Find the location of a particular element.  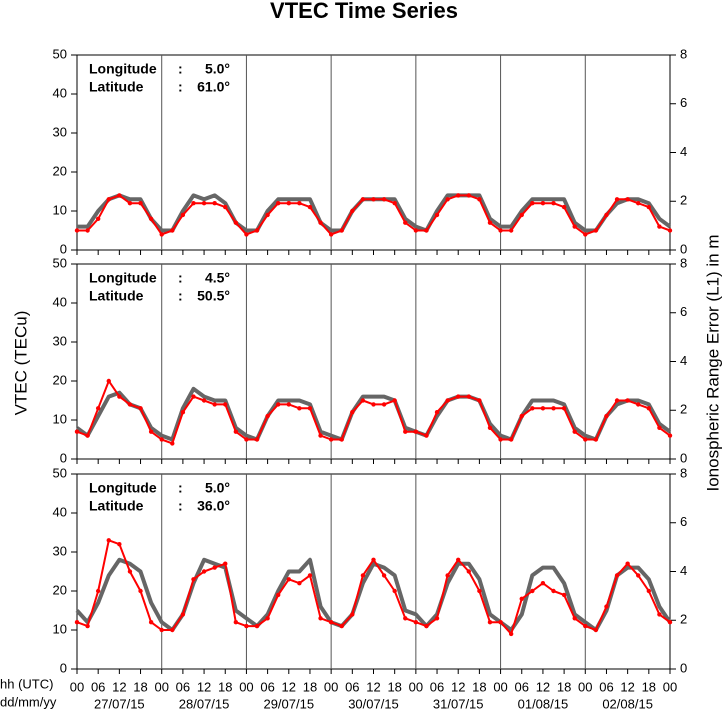

y-tick-label: 0 is located at coordinates (63, 667).